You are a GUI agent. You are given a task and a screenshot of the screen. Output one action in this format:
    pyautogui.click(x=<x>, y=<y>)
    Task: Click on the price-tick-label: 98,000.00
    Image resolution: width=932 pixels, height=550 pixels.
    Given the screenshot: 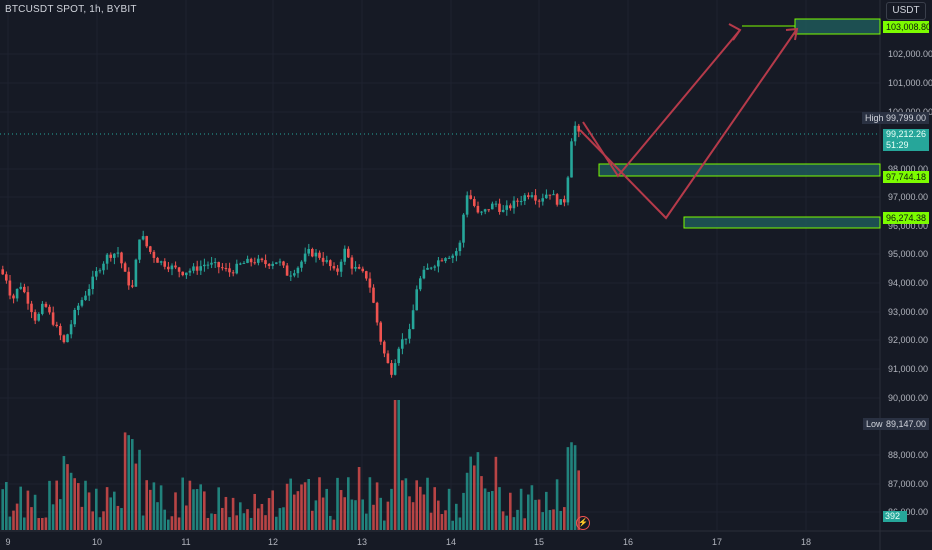 What is the action you would take?
    pyautogui.click(x=908, y=169)
    